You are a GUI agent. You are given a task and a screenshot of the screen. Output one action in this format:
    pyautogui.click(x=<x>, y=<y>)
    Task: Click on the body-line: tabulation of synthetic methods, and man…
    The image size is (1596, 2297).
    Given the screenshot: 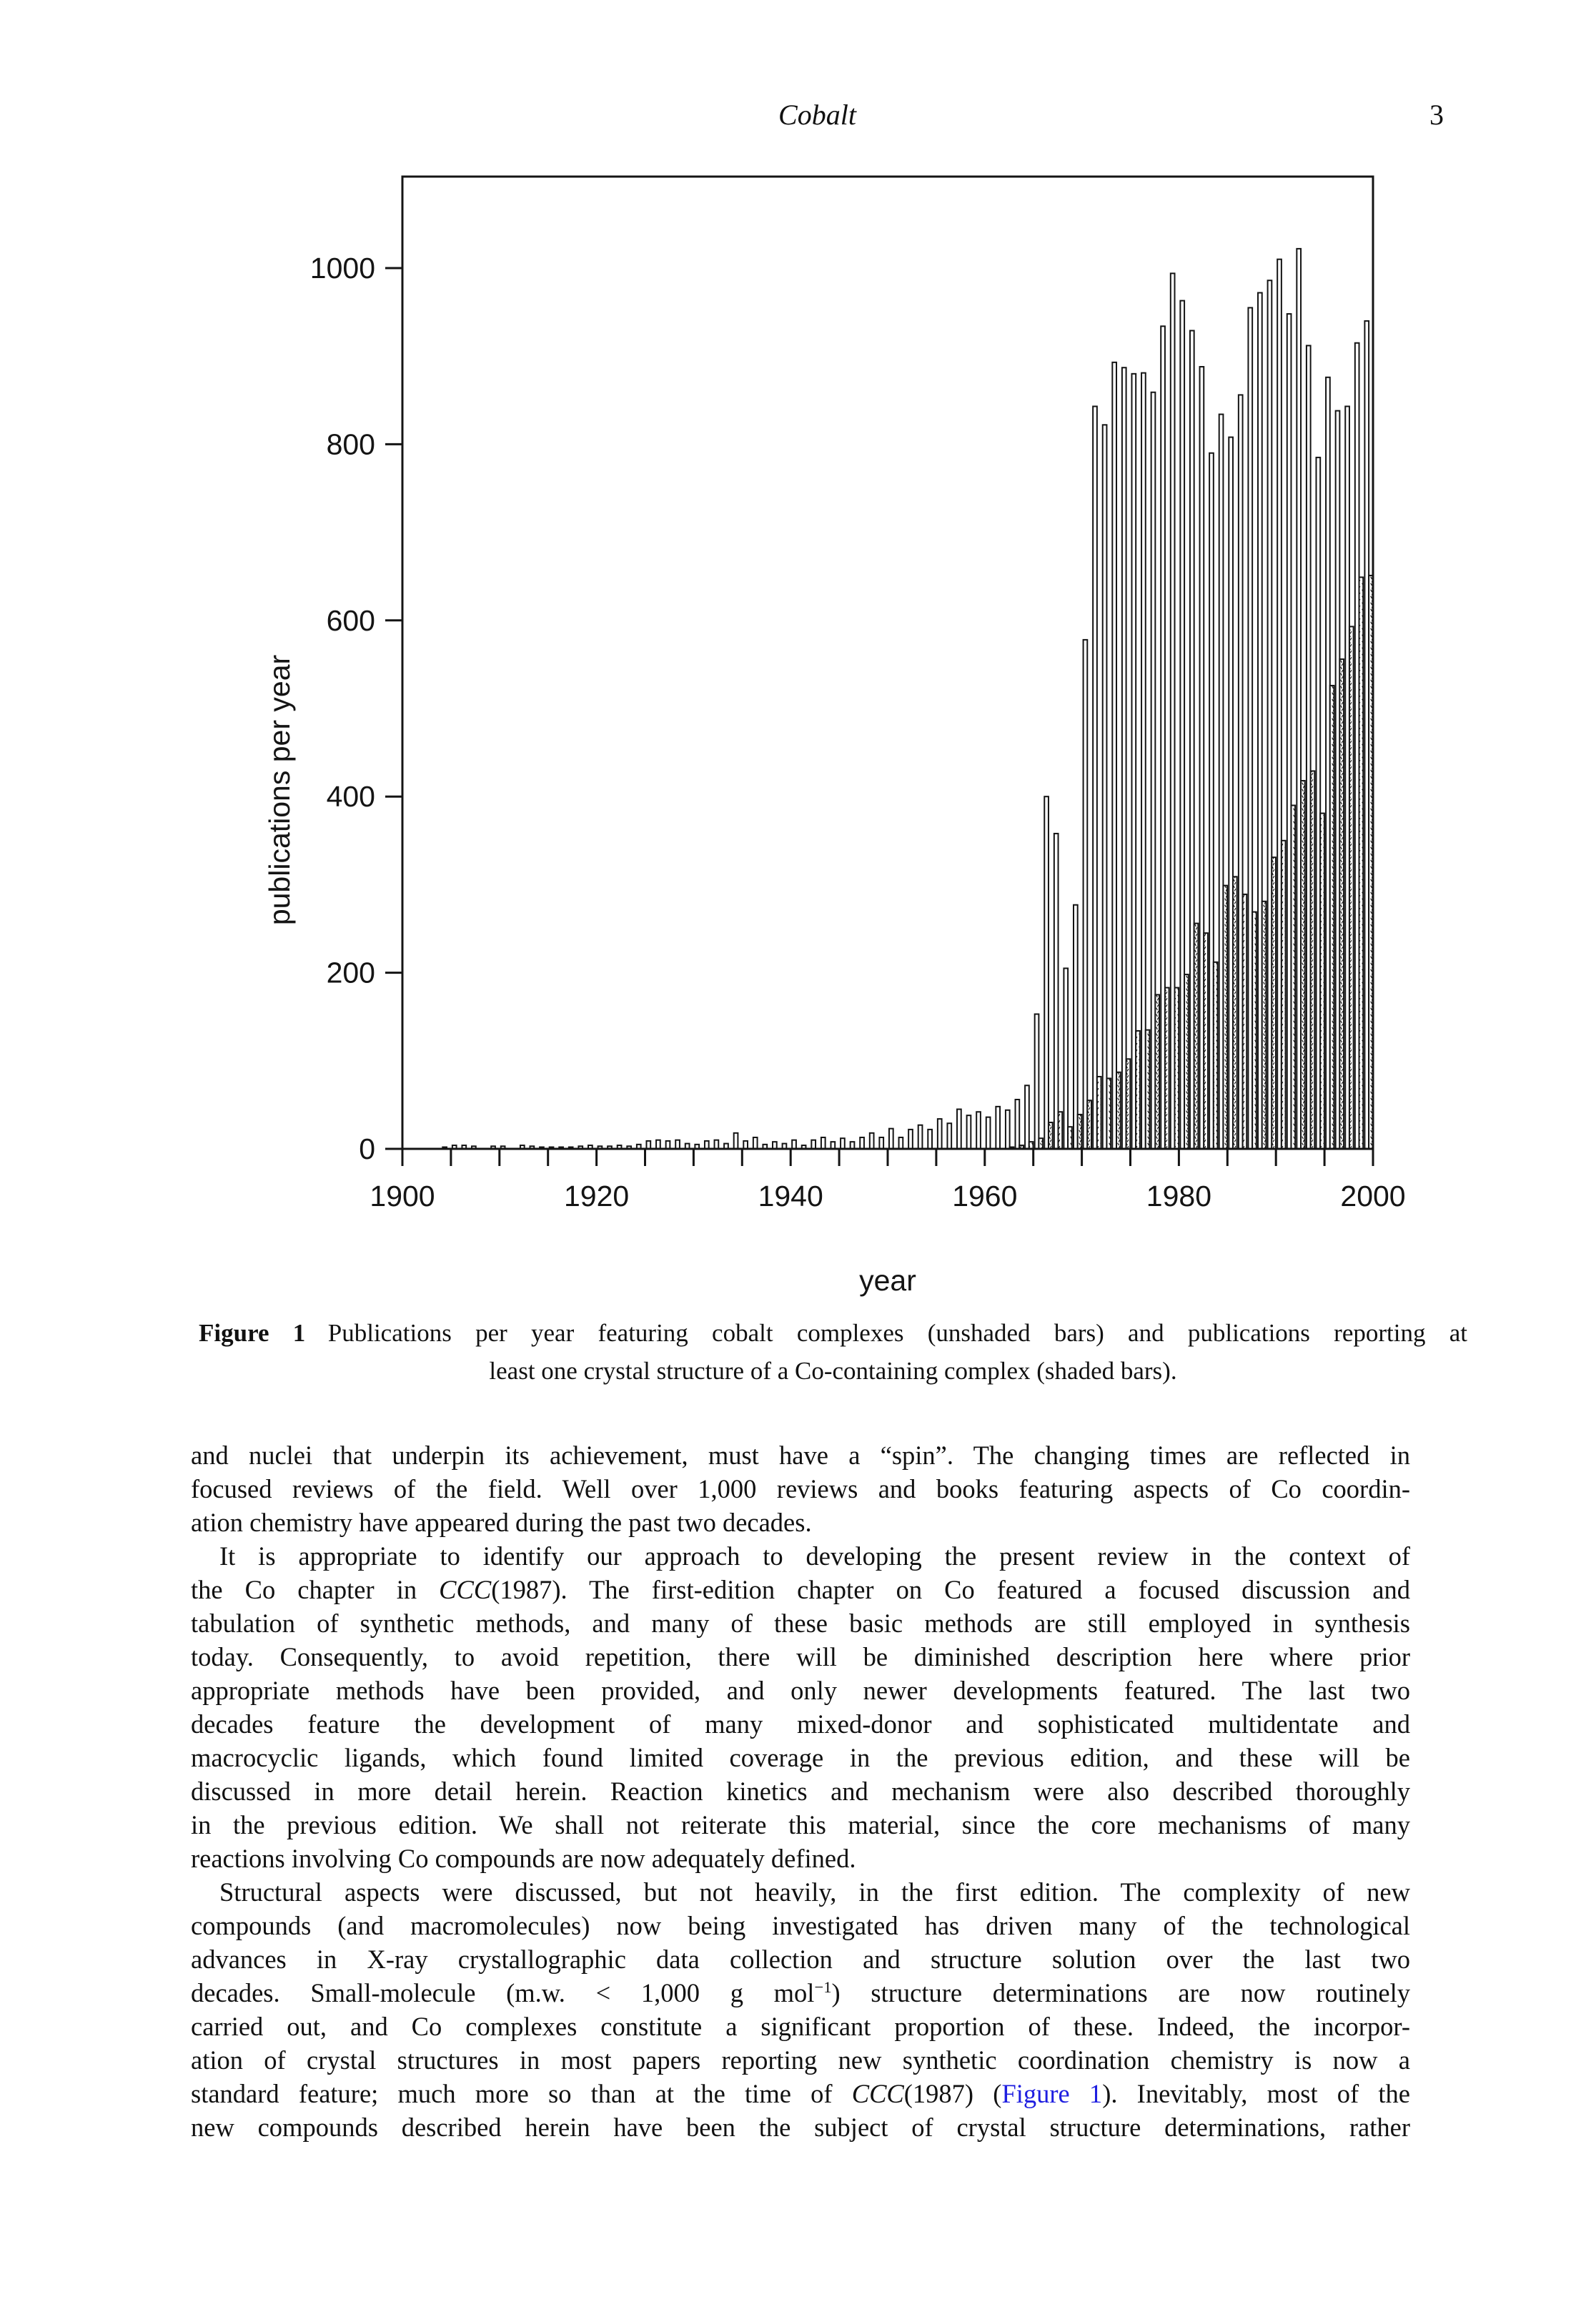 What is the action you would take?
    pyautogui.click(x=800, y=1623)
    